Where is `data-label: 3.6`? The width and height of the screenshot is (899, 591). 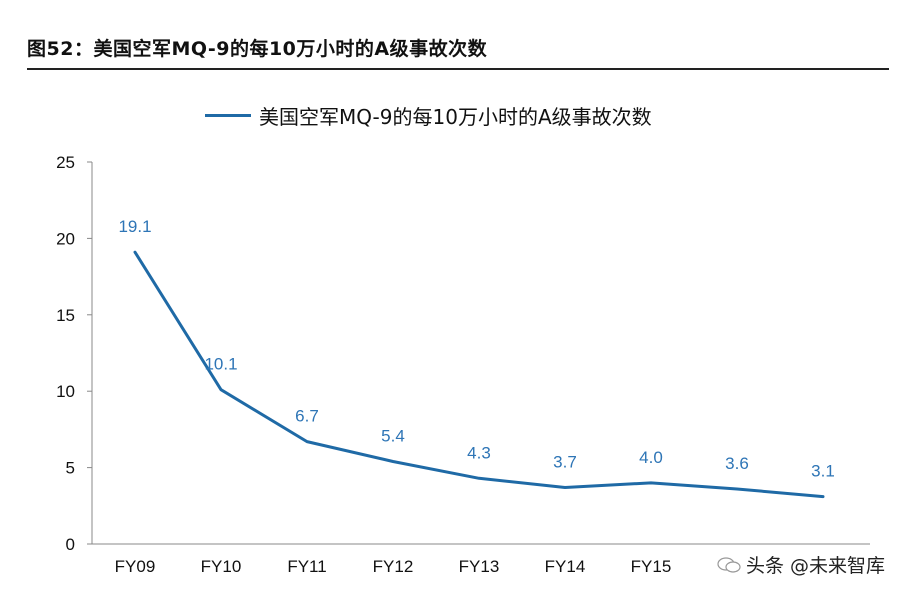
data-label: 3.6 is located at coordinates (737, 463).